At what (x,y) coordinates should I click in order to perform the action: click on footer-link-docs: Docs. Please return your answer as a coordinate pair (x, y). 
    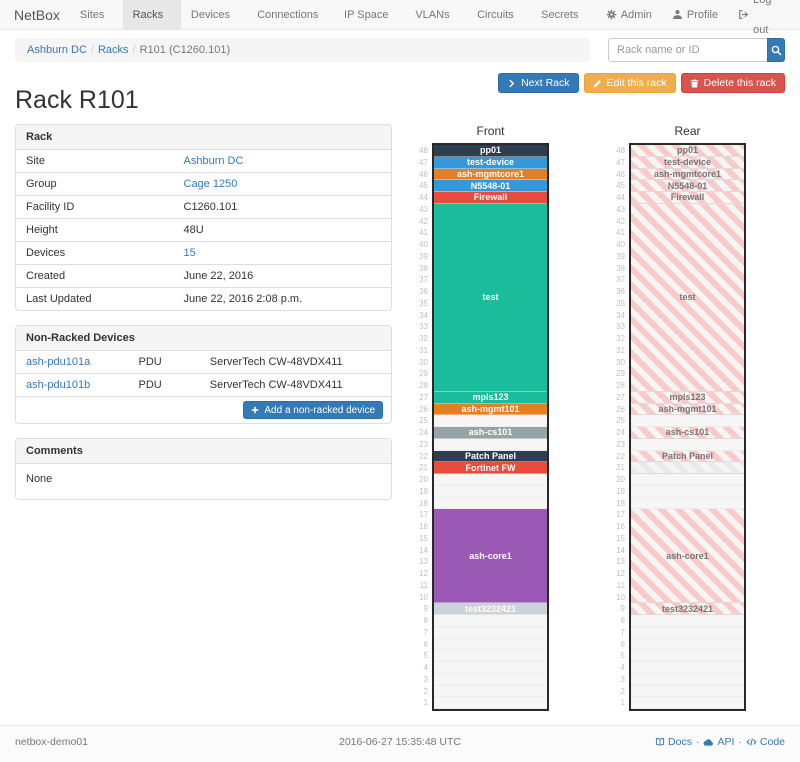
    Looking at the image, I should click on (673, 742).